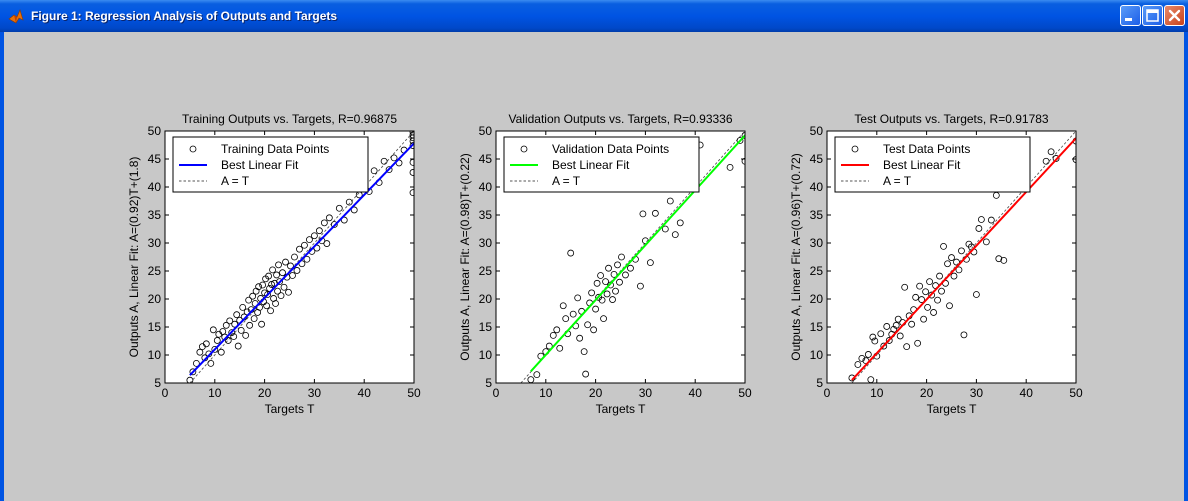 This screenshot has width=1188, height=501. What do you see at coordinates (951, 119) in the screenshot?
I see `chart-title: Test Outputs vs. Targets, R=0.91783` at bounding box center [951, 119].